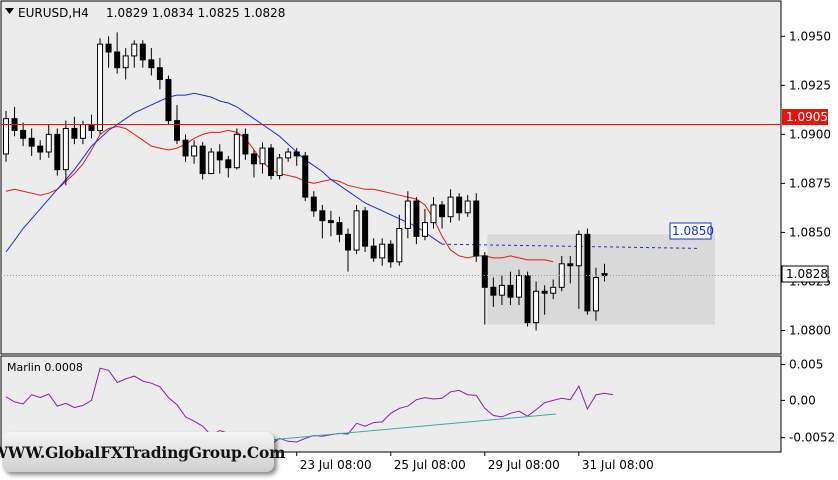 The height and width of the screenshot is (480, 838). What do you see at coordinates (812, 438) in the screenshot?
I see `indicator-tick-label: -0.0052` at bounding box center [812, 438].